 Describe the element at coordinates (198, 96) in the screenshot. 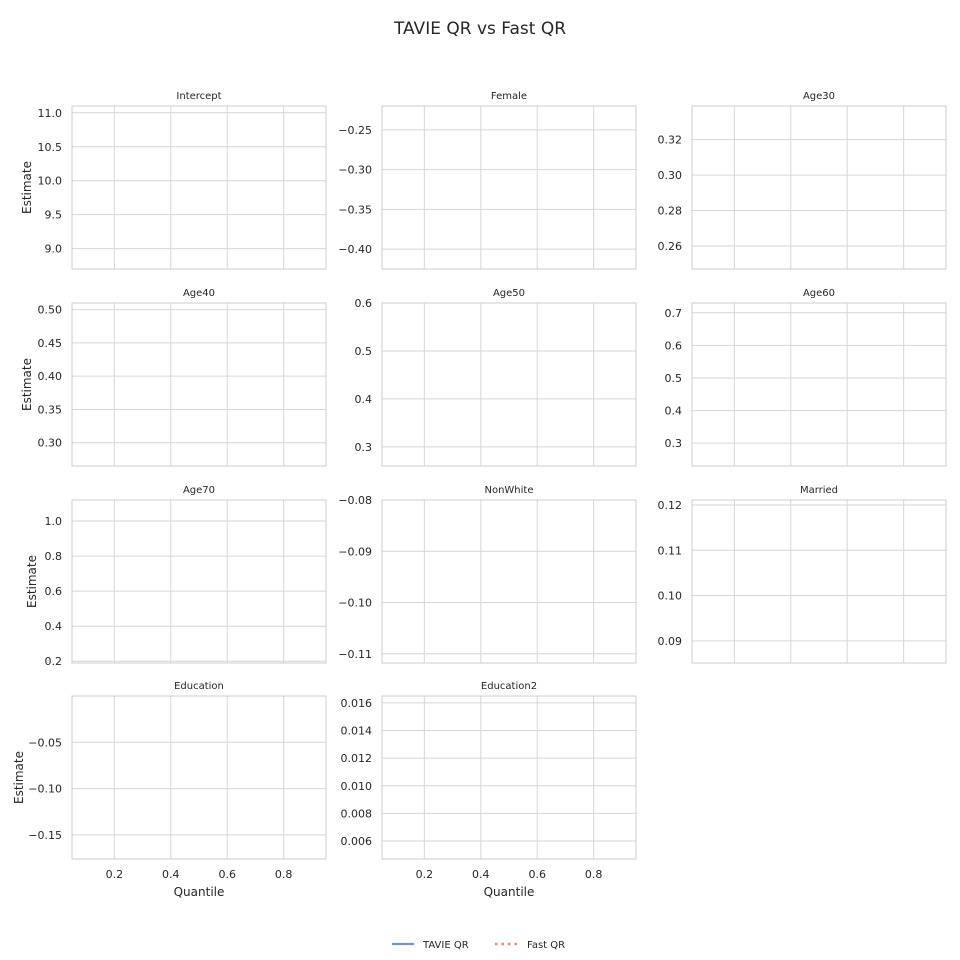

I see `panel-title: Intercept` at that location.